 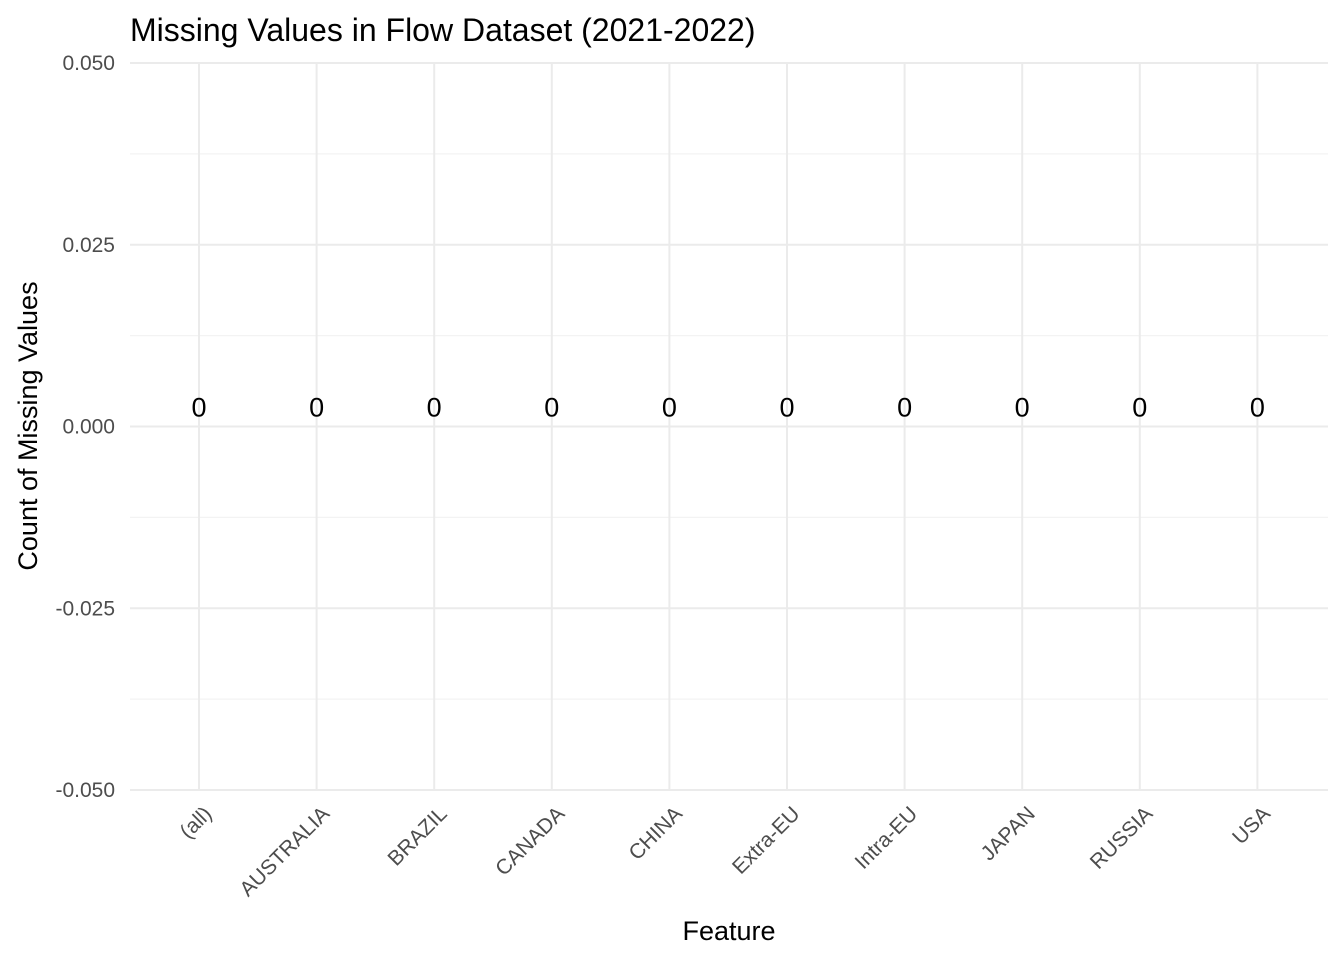 I want to click on x-tick-label: JAPAN, so click(x=1008, y=833).